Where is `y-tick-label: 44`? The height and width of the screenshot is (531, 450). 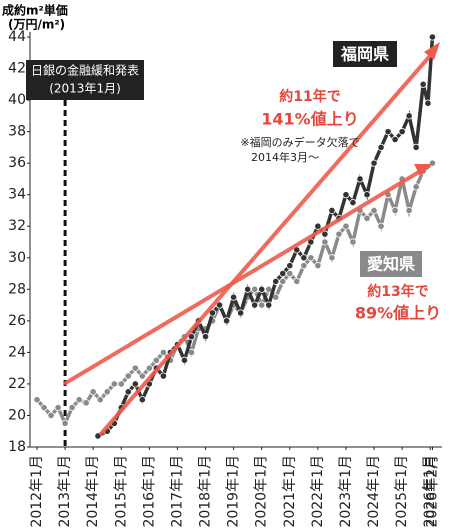 y-tick-label: 44 is located at coordinates (17, 37).